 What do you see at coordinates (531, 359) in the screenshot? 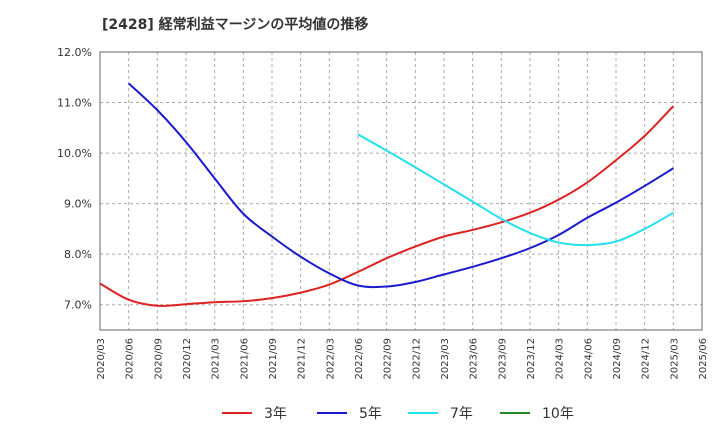
I see `x-tick-label: 2023/12` at bounding box center [531, 359].